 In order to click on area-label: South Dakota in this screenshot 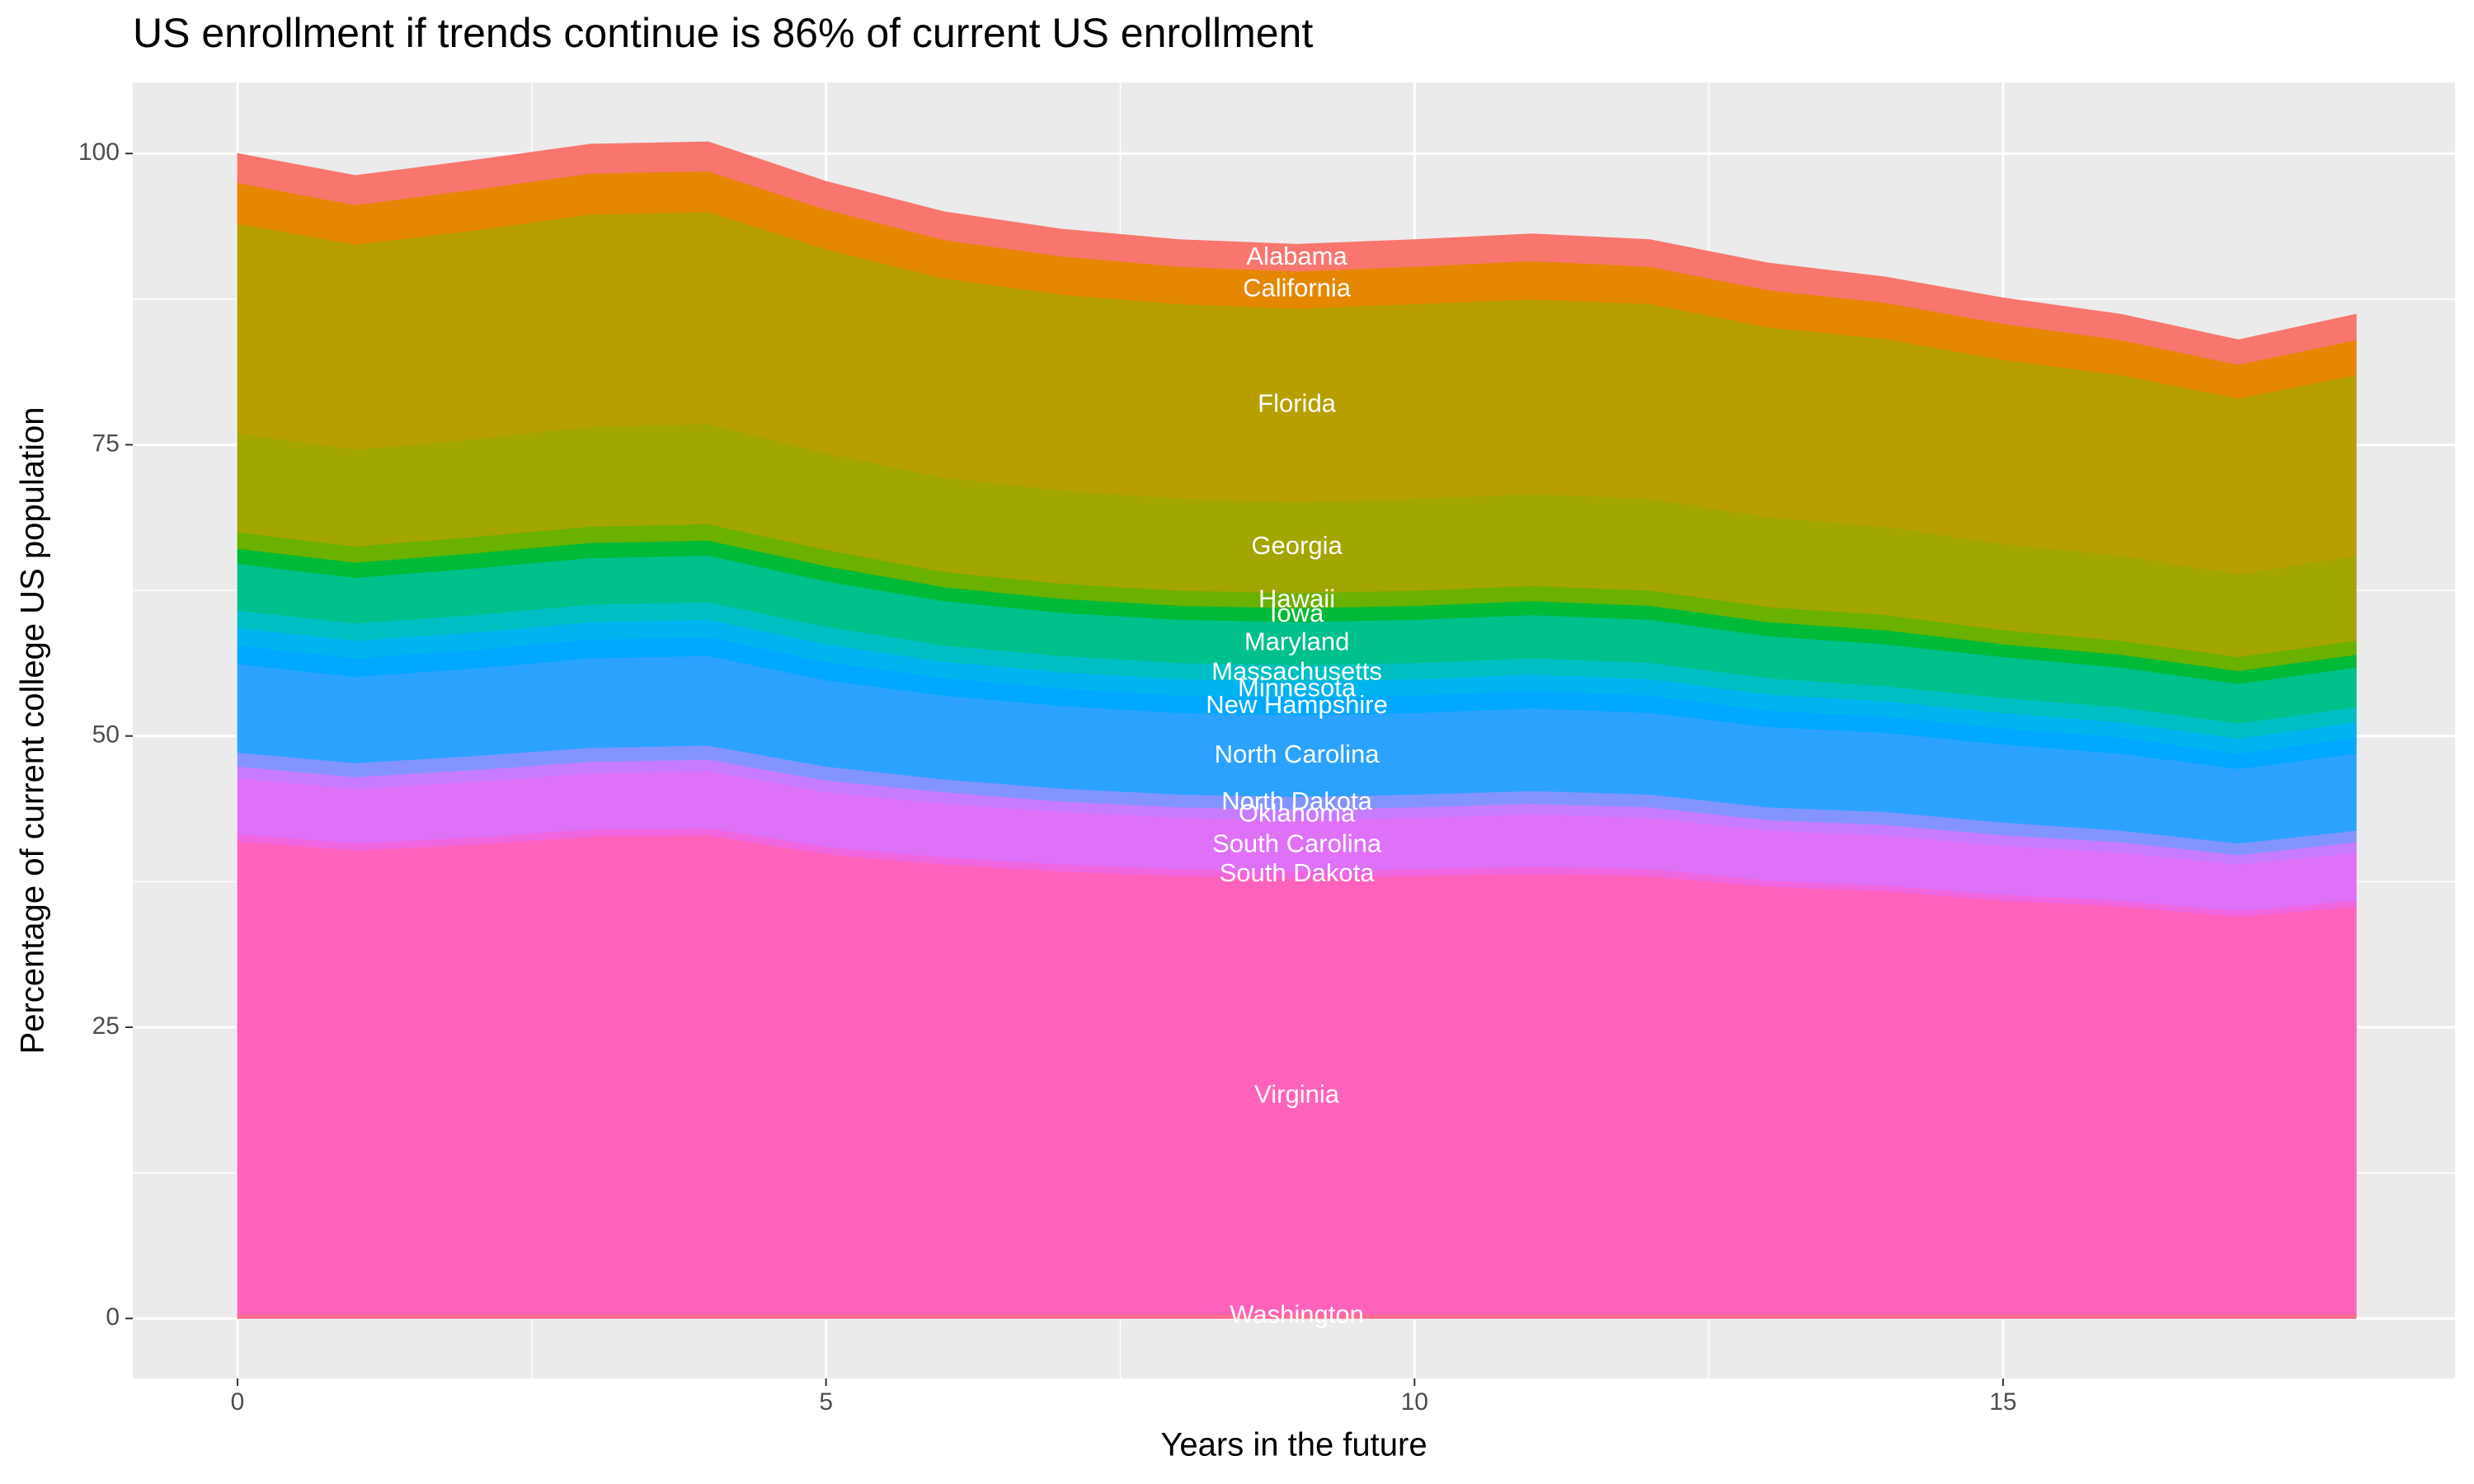, I will do `click(1298, 873)`.